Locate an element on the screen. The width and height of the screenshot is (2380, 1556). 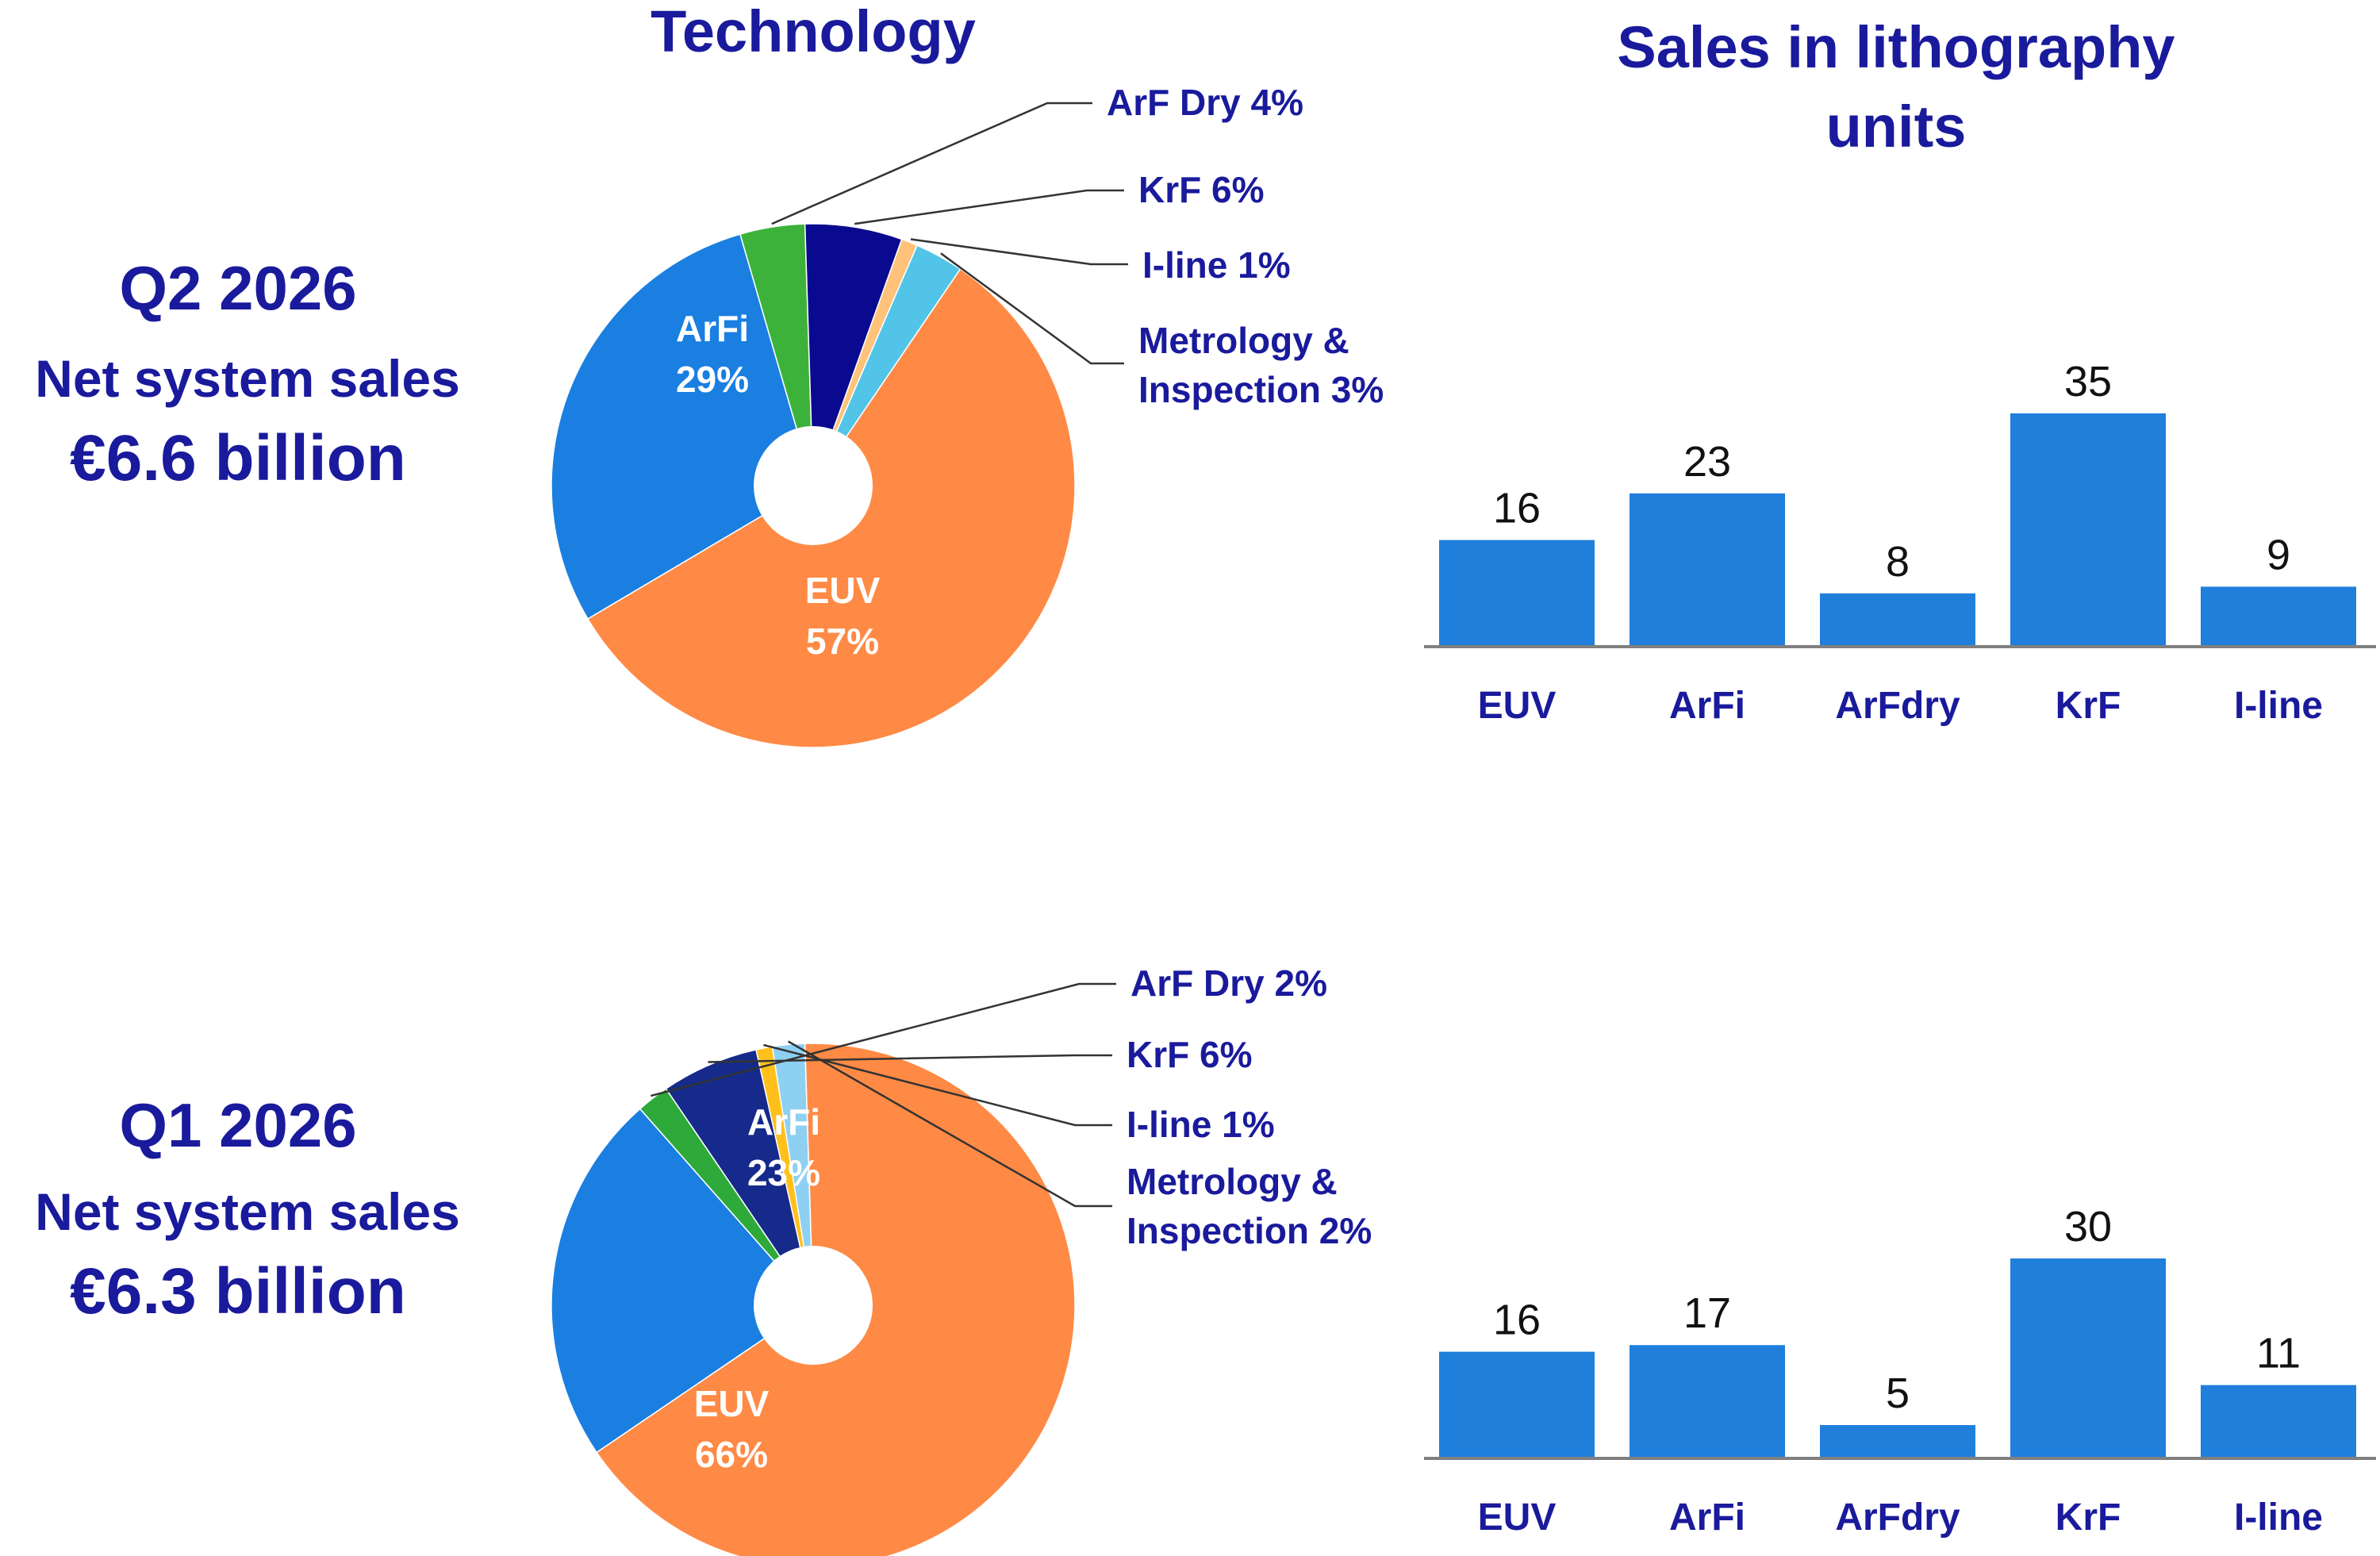
pie-label-euv: 57% is located at coordinates (842, 641).